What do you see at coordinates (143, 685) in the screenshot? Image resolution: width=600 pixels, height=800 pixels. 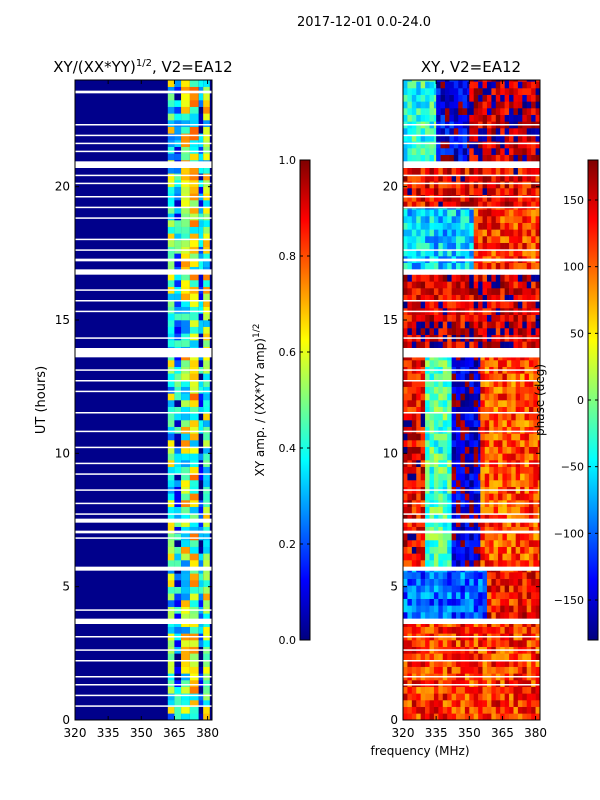 I see `amp-data-gap` at bounding box center [143, 685].